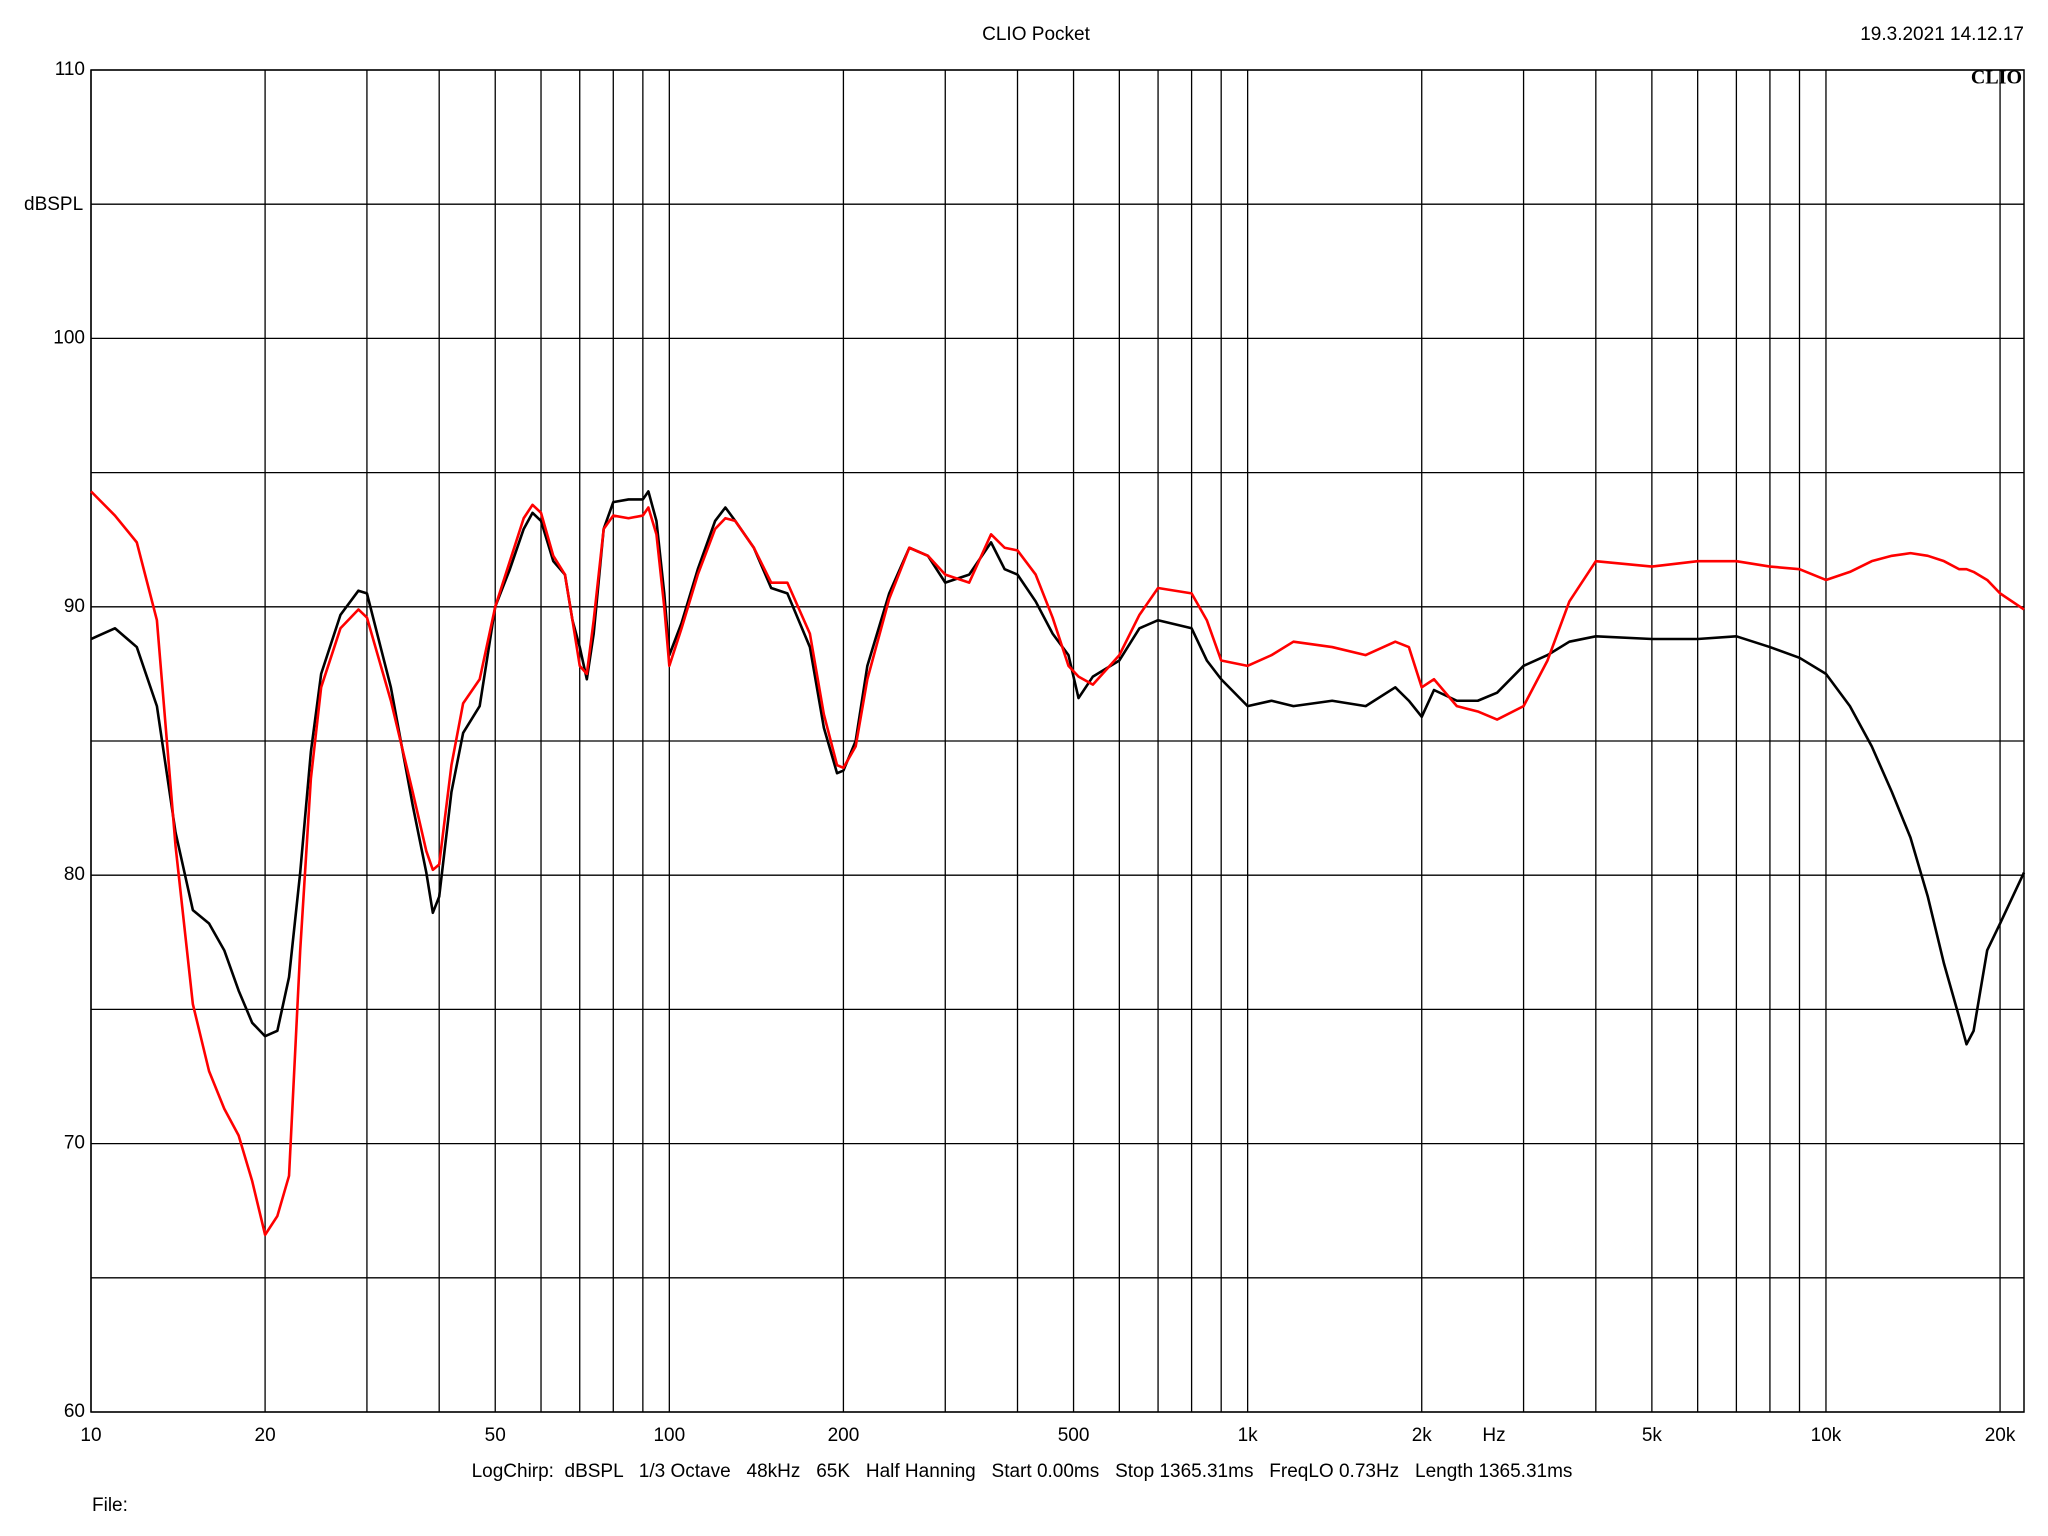 The height and width of the screenshot is (1536, 2048). What do you see at coordinates (1652, 1435) in the screenshot?
I see `x-tick-label: 5k` at bounding box center [1652, 1435].